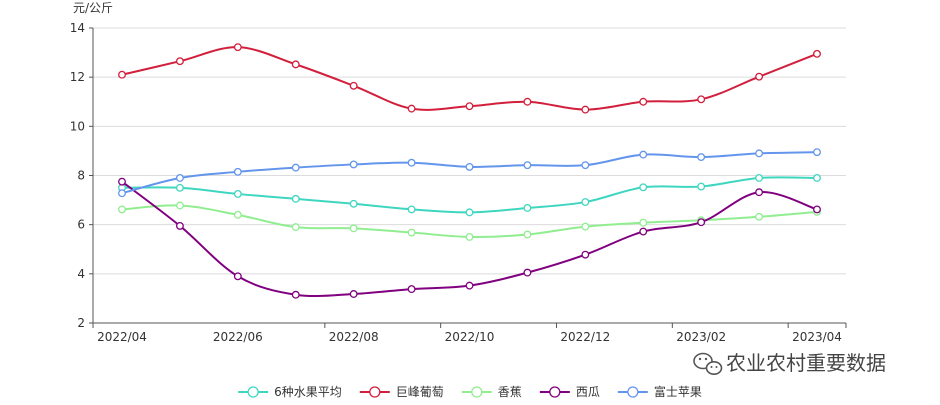  Describe the element at coordinates (354, 337) in the screenshot. I see `x-tick-label: 2022/08` at that location.